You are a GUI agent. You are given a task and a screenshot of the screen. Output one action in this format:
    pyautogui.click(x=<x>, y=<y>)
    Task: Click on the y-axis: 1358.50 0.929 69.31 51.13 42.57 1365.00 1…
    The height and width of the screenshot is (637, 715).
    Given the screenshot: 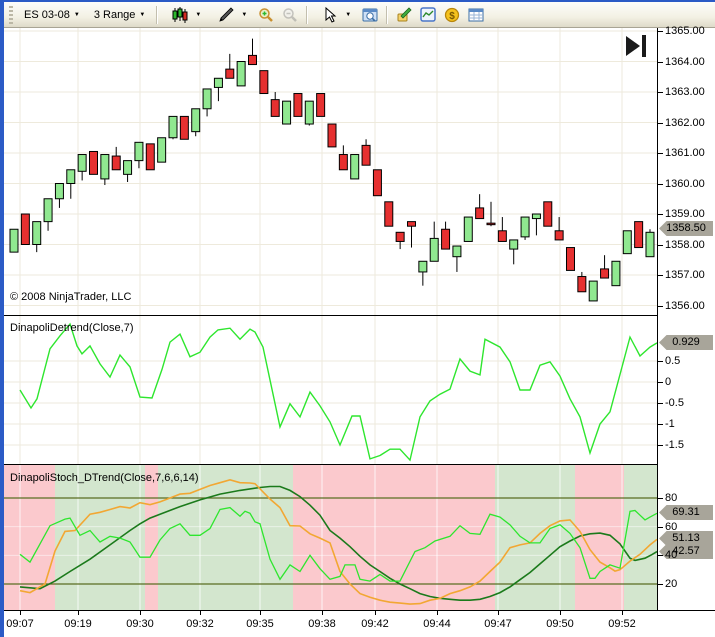 What is the action you would take?
    pyautogui.click(x=686, y=331)
    